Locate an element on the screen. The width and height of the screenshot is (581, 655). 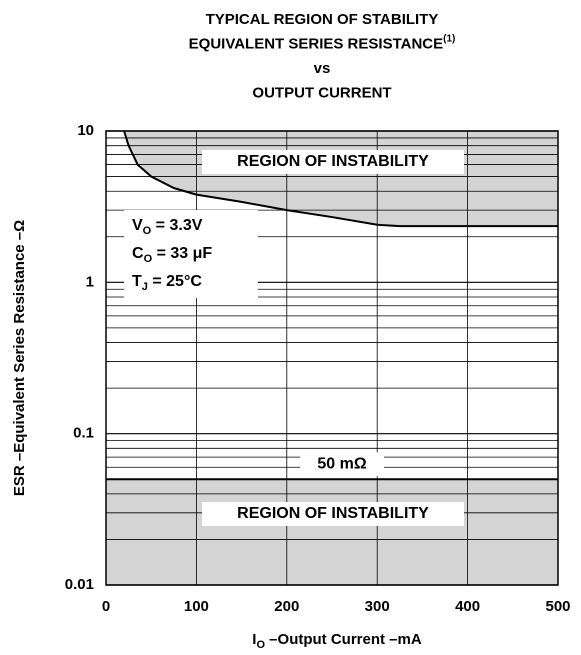
title-line: EQUIVALENT SERIES RESISTANCE is located at coordinates (316, 43).